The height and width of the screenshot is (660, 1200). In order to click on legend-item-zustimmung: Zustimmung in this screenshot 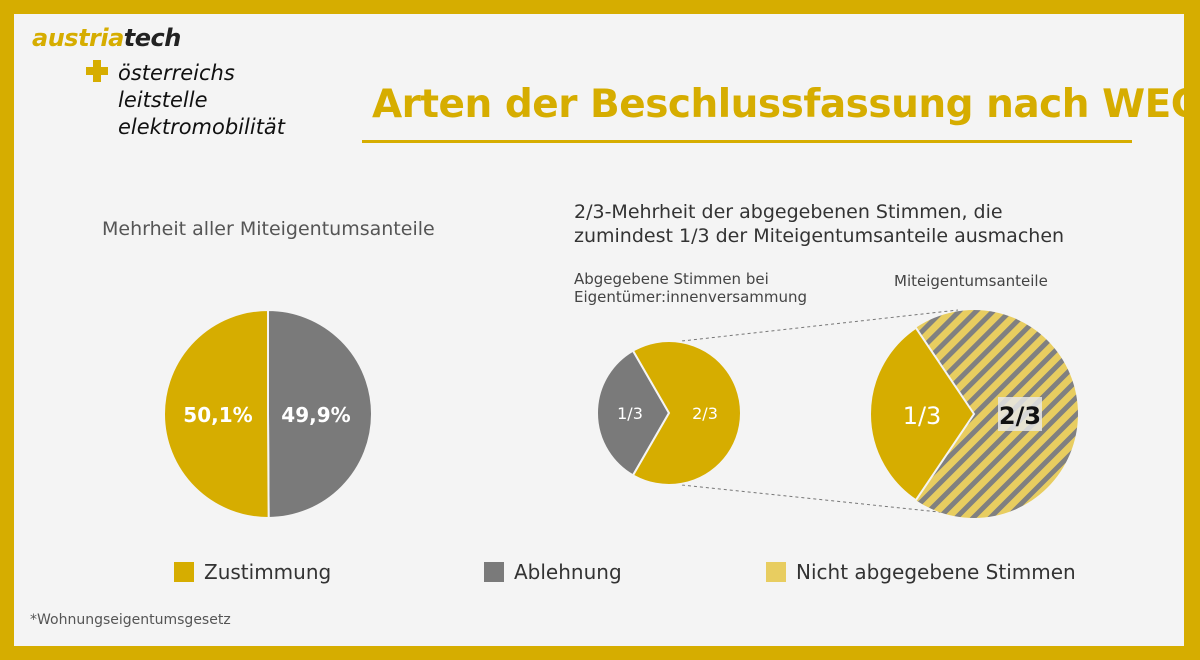, I will do `click(252, 572)`.